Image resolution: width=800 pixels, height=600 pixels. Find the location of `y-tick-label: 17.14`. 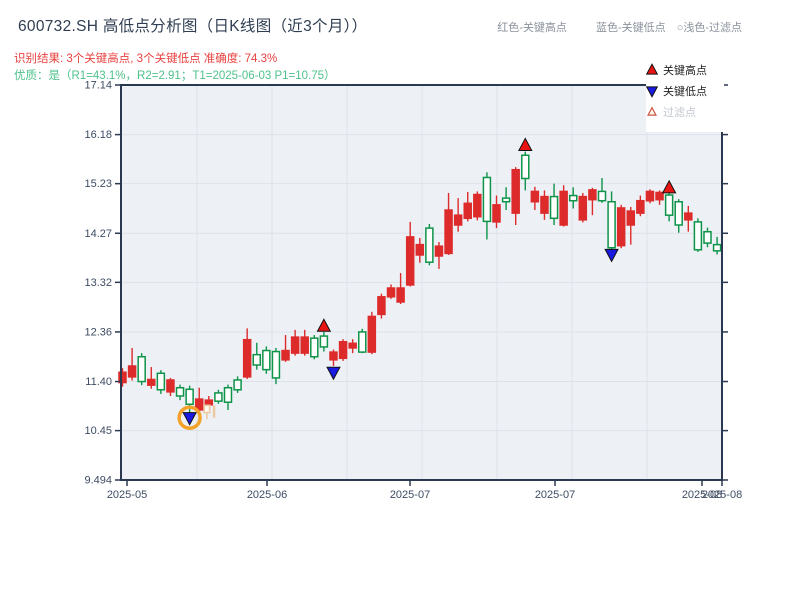

y-tick-label: 17.14 is located at coordinates (98, 86).